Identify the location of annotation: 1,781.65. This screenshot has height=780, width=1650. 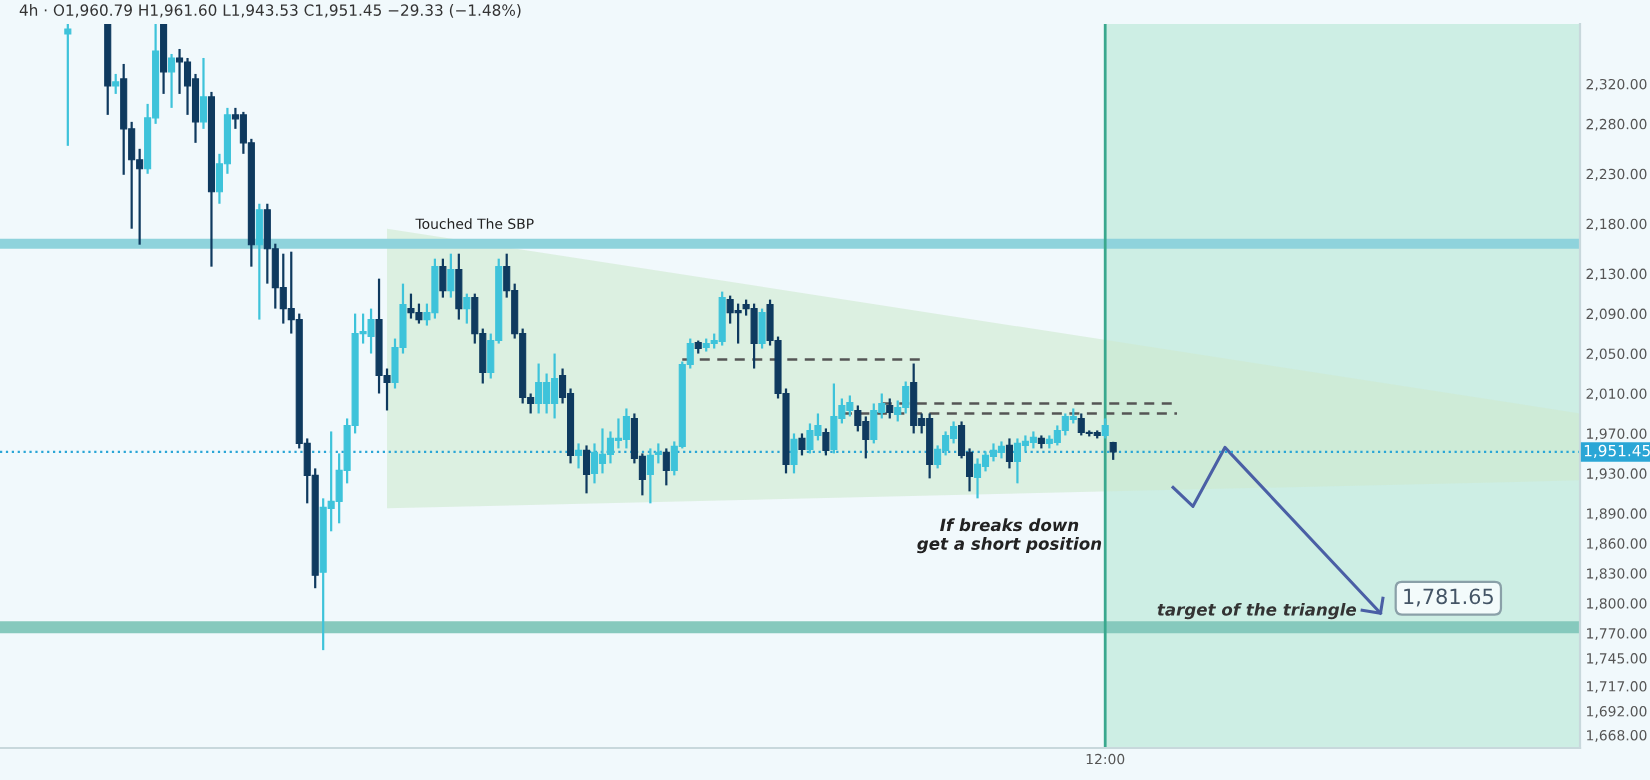
(1448, 597).